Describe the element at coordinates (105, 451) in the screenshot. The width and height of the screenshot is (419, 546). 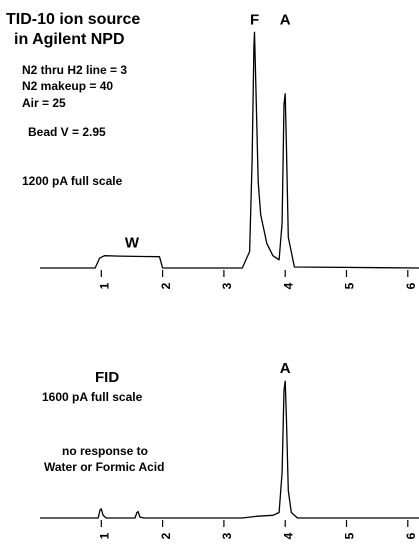
I see `panel2-note-line1: no response to` at that location.